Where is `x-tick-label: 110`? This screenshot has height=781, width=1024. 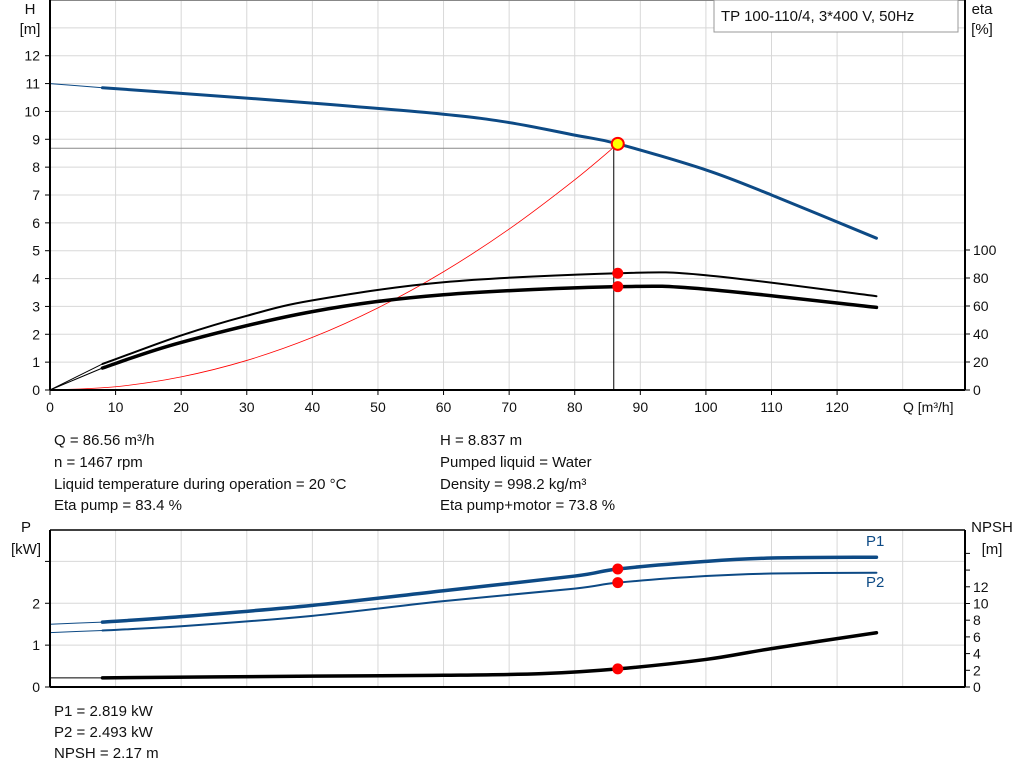
x-tick-label: 110 is located at coordinates (771, 407).